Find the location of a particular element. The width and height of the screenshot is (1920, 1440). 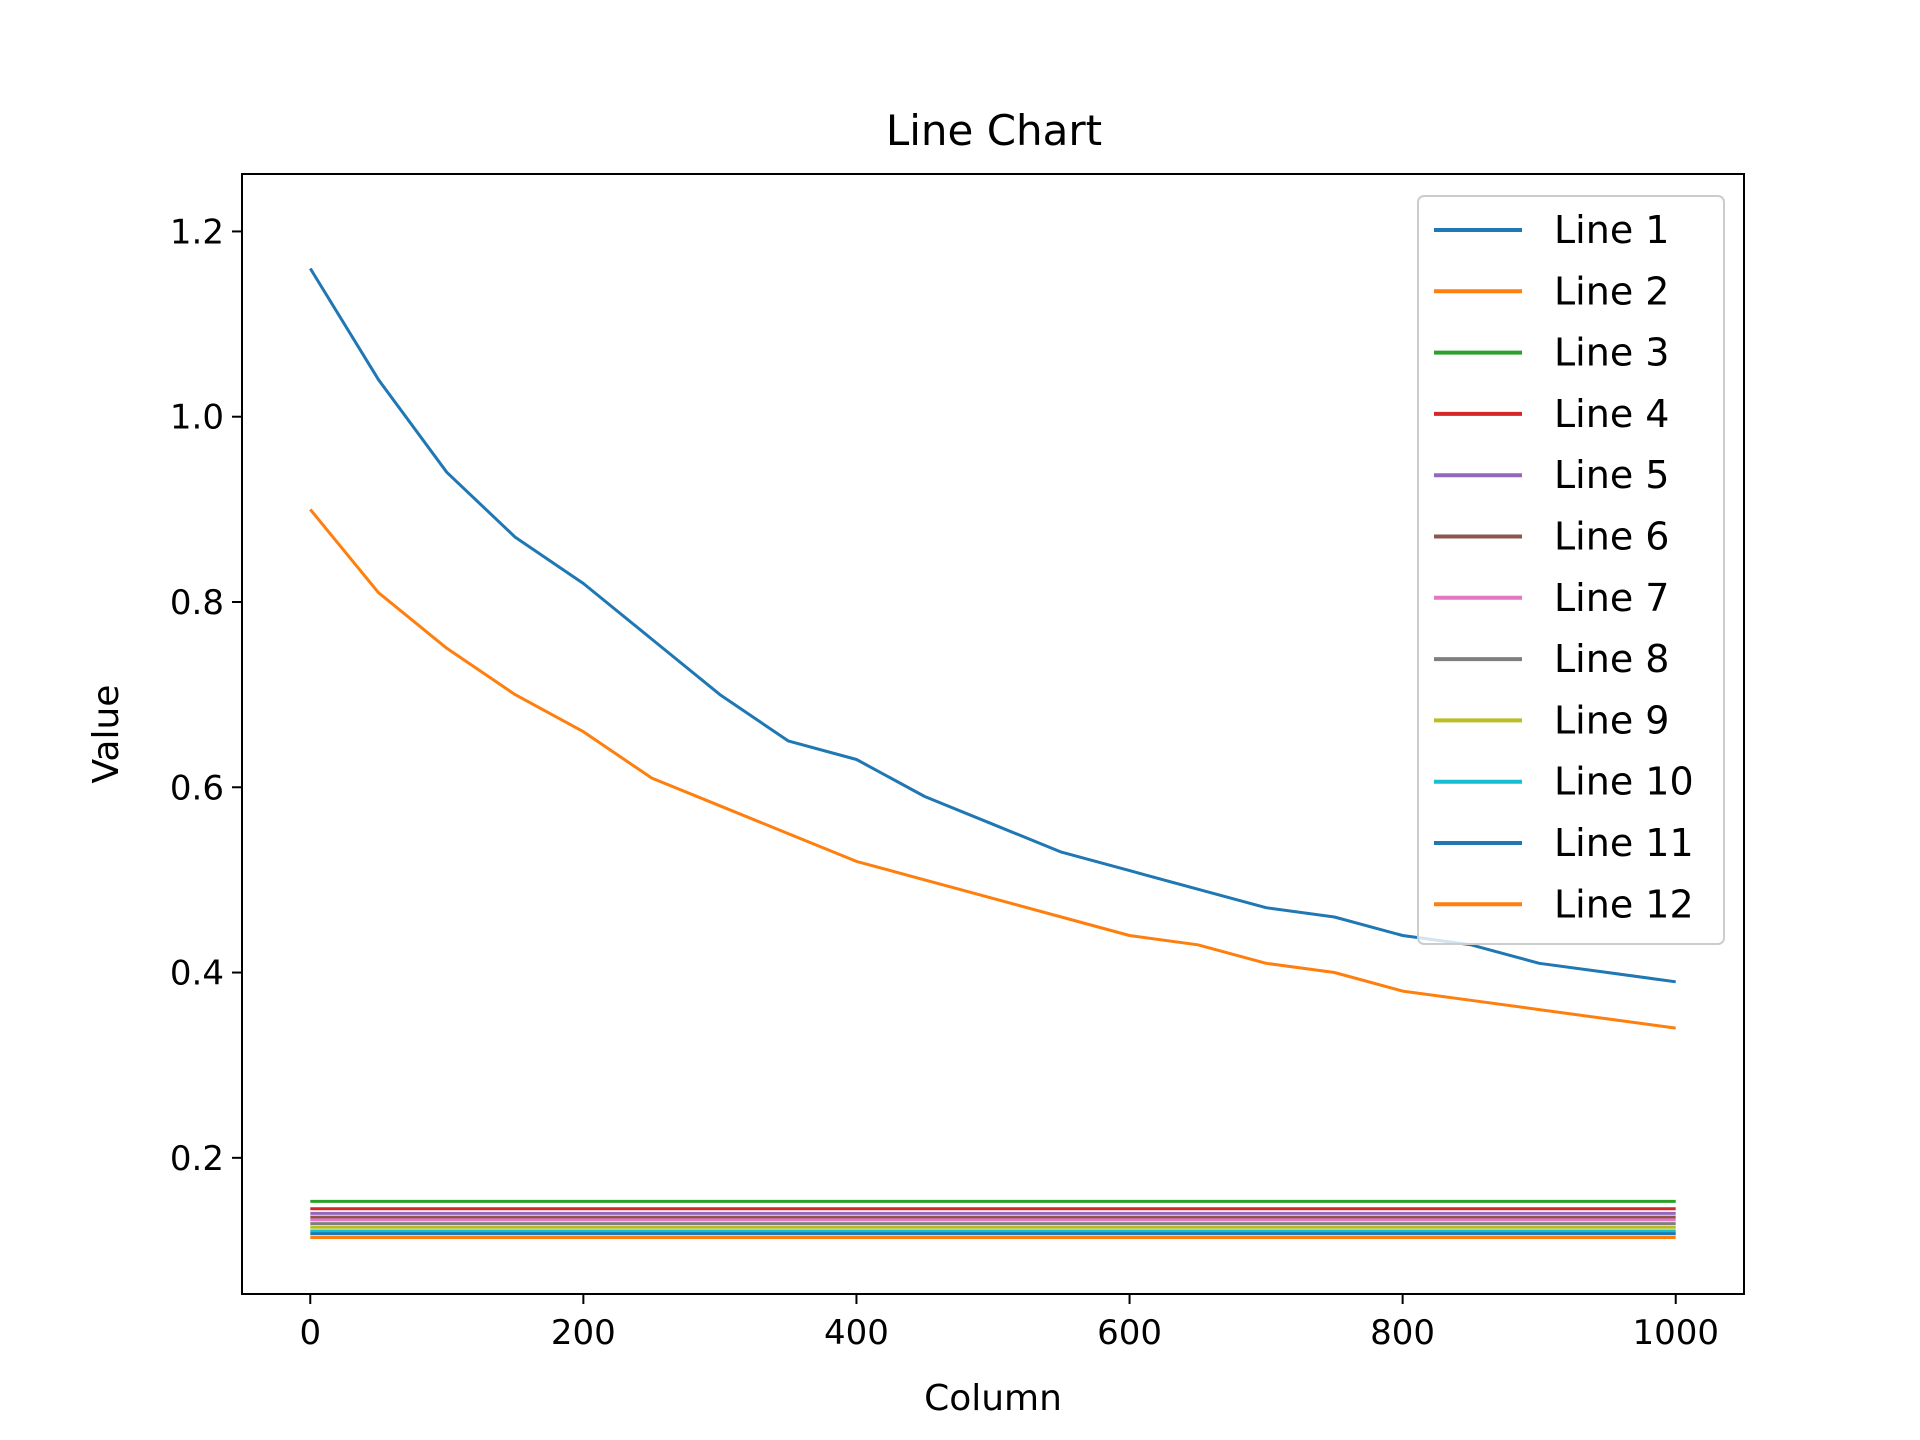

legend-label-7: Line 7 is located at coordinates (1611, 598).